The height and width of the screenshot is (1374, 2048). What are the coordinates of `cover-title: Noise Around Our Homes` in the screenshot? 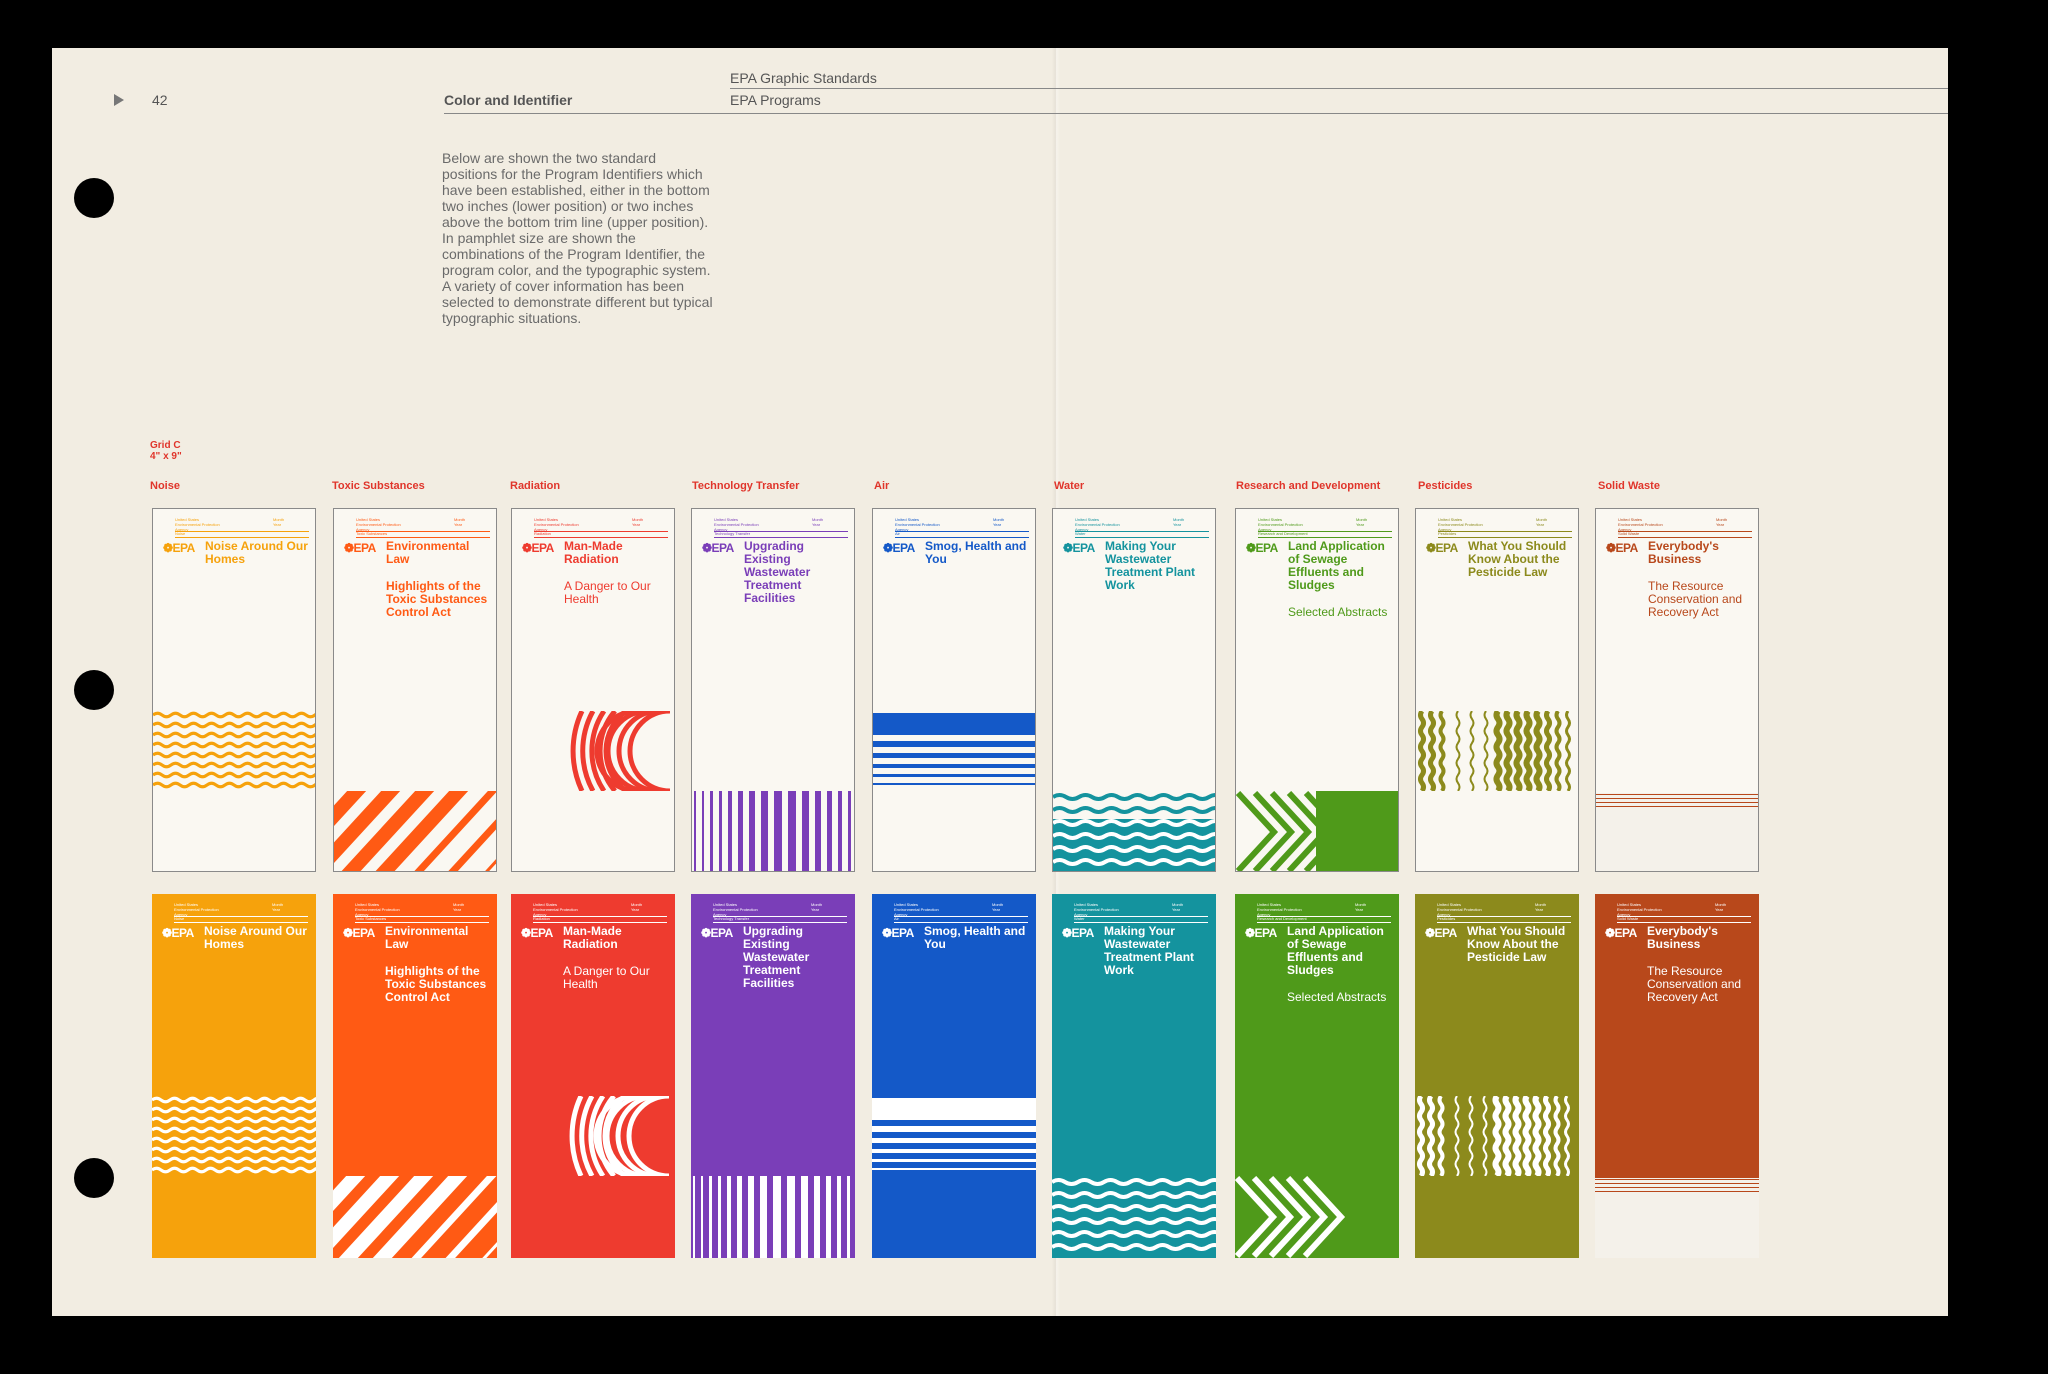 It's located at (256, 552).